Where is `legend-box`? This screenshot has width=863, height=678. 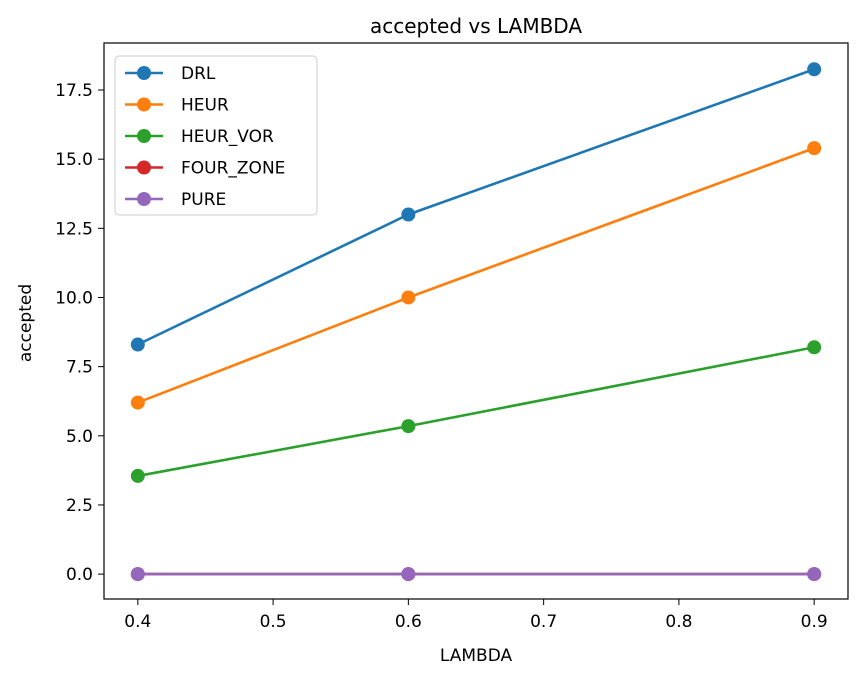
legend-box is located at coordinates (216, 135).